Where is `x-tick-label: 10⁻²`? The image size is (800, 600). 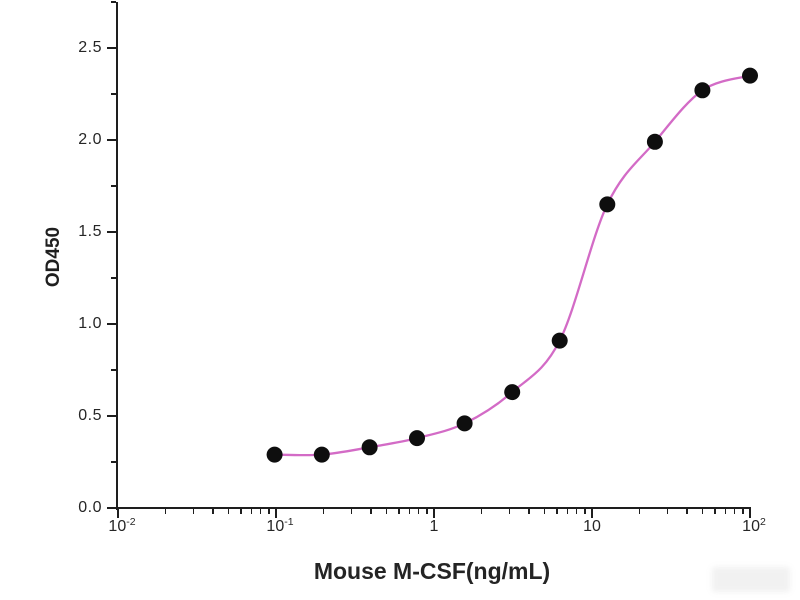 x-tick-label: 10⁻² is located at coordinates (122, 525).